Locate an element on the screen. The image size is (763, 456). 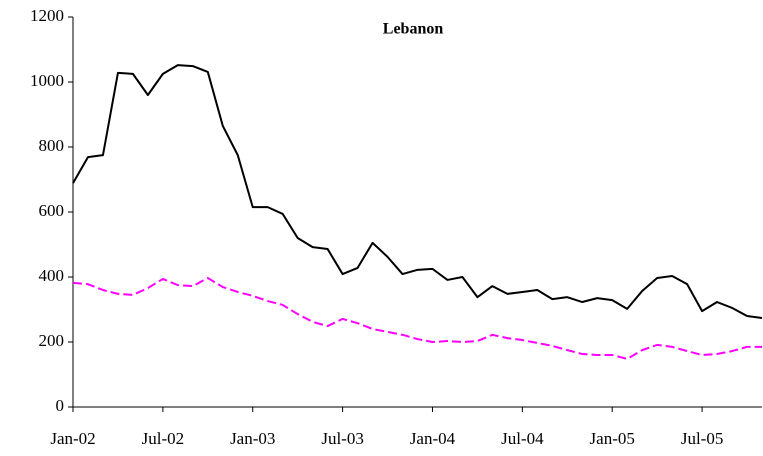
y-tick-label: 0 is located at coordinates (60, 405).